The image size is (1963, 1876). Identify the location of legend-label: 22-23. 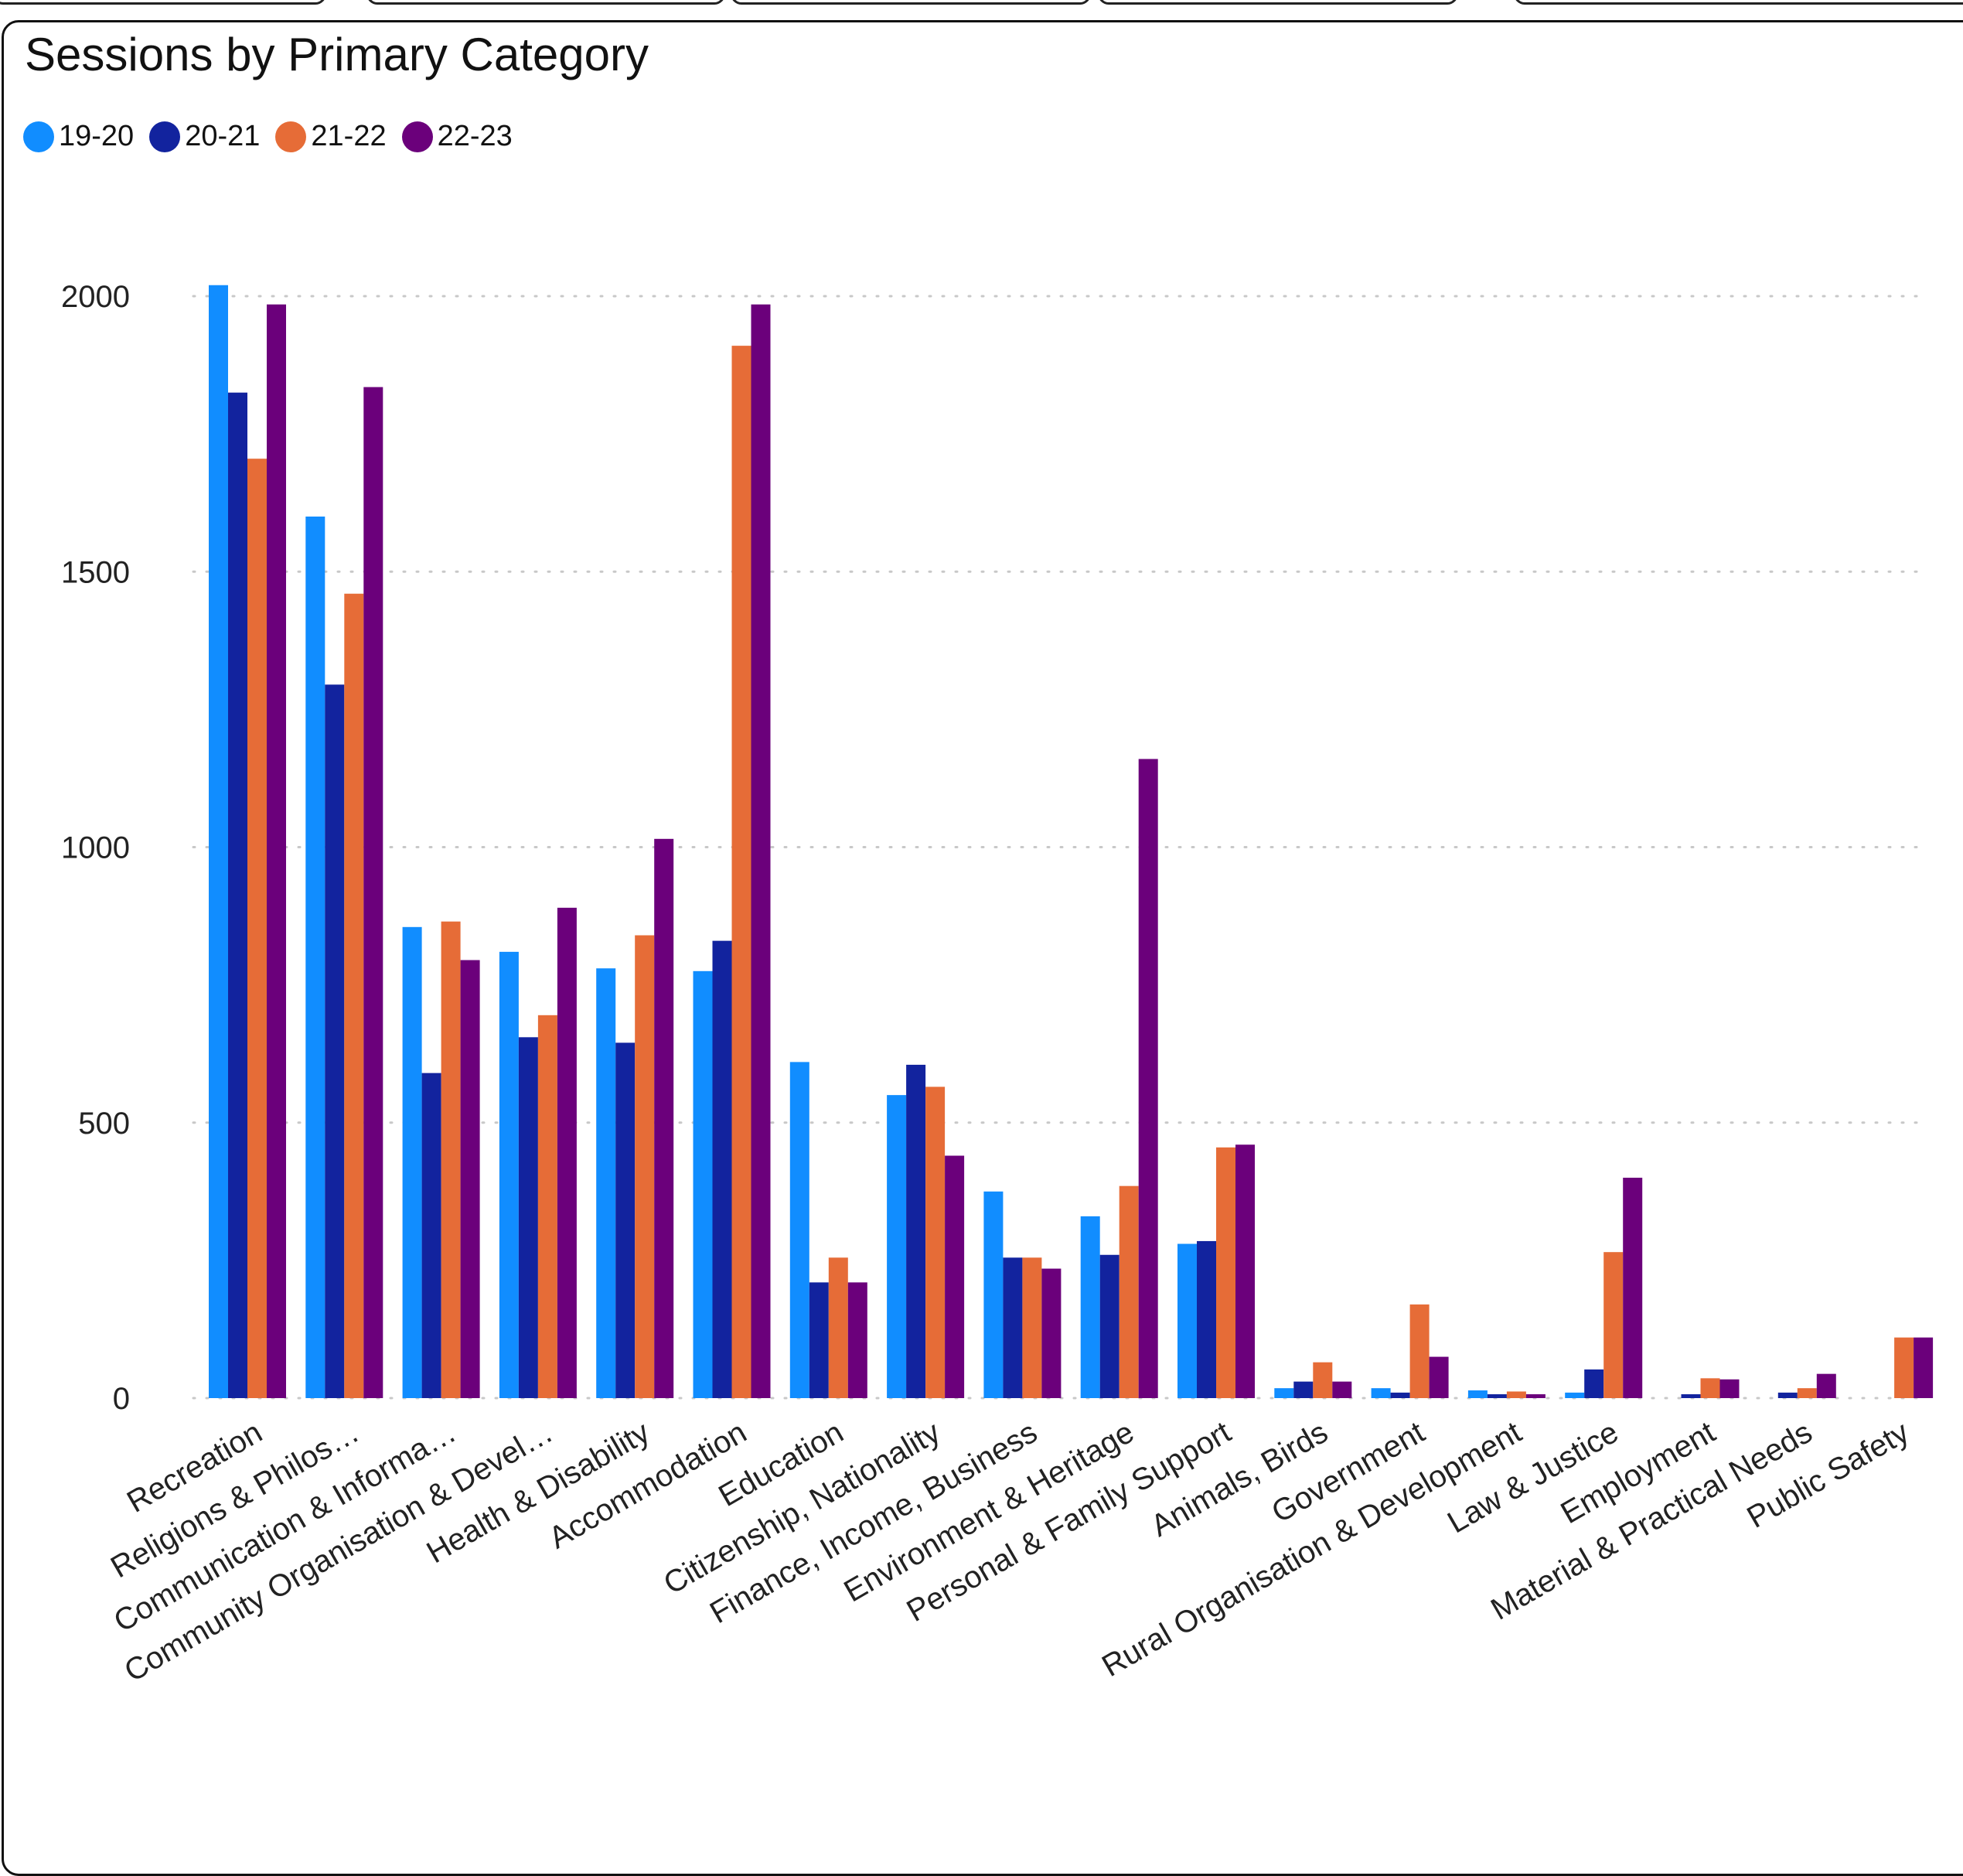
(475, 136).